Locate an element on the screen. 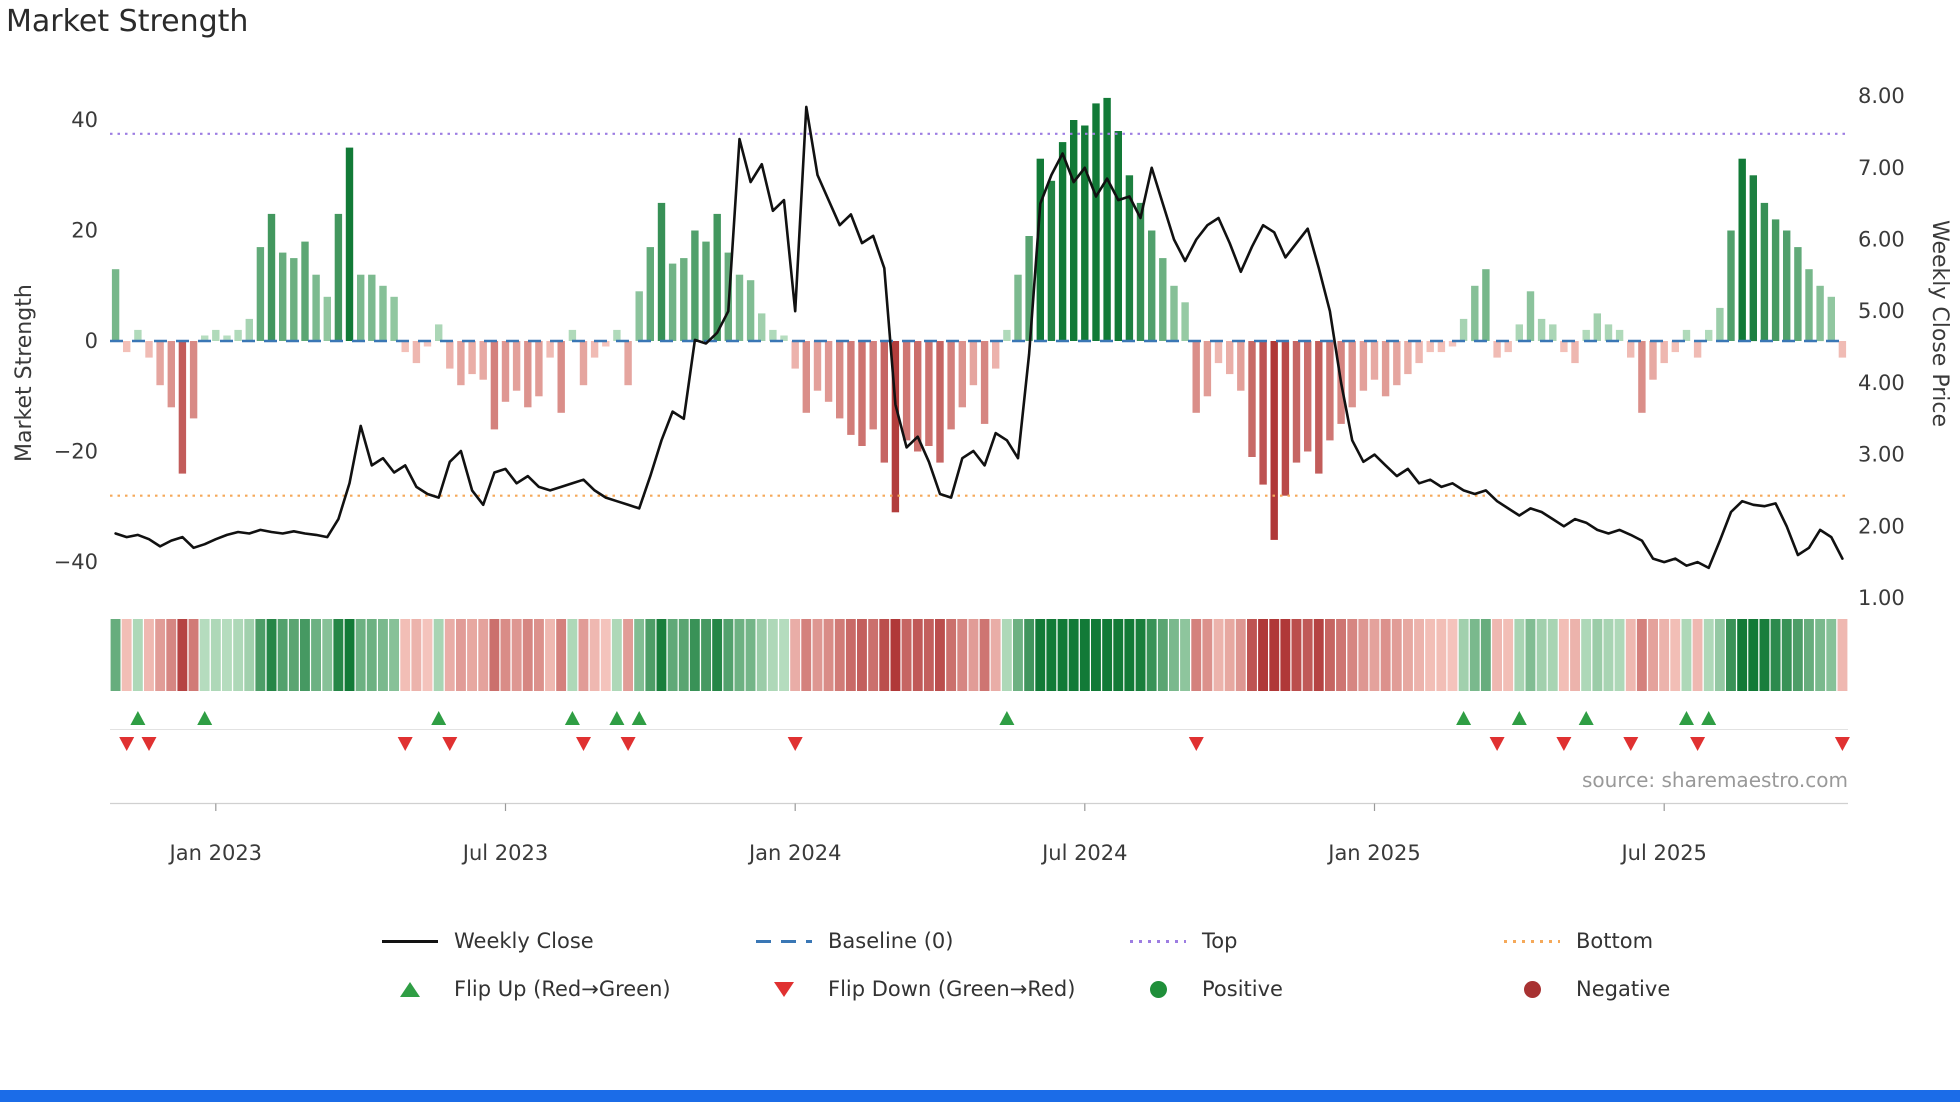  negative-swatch is located at coordinates (1532, 989).